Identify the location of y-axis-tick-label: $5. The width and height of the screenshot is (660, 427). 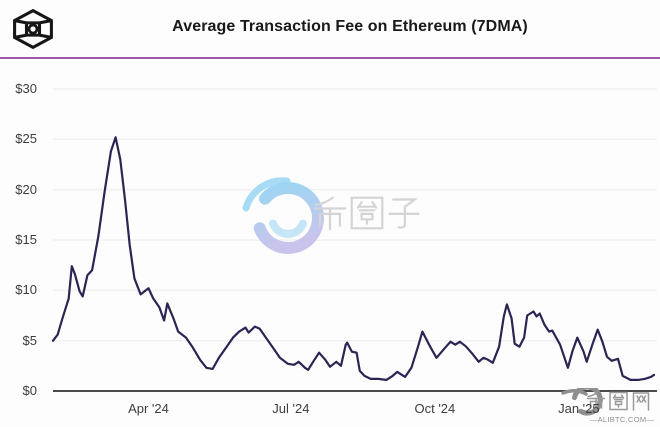
(29, 340).